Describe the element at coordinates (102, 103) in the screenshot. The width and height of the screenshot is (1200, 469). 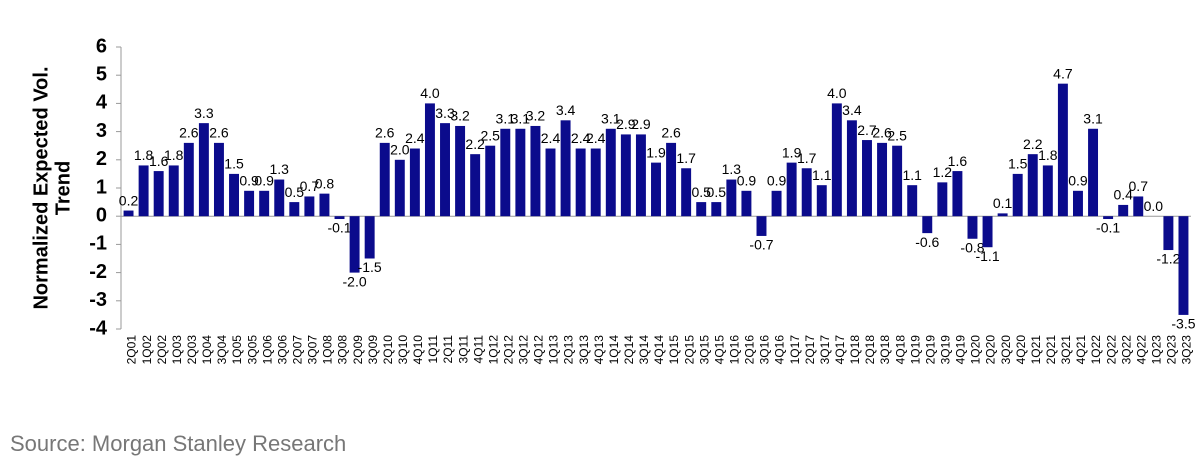
I see `y-tick-label: 4` at that location.